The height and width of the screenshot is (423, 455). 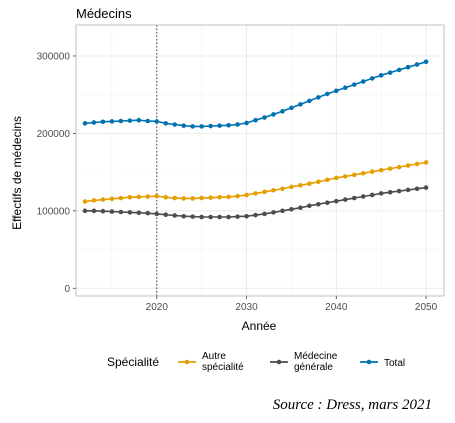 I want to click on y-tick-label: 300000, so click(x=54, y=56).